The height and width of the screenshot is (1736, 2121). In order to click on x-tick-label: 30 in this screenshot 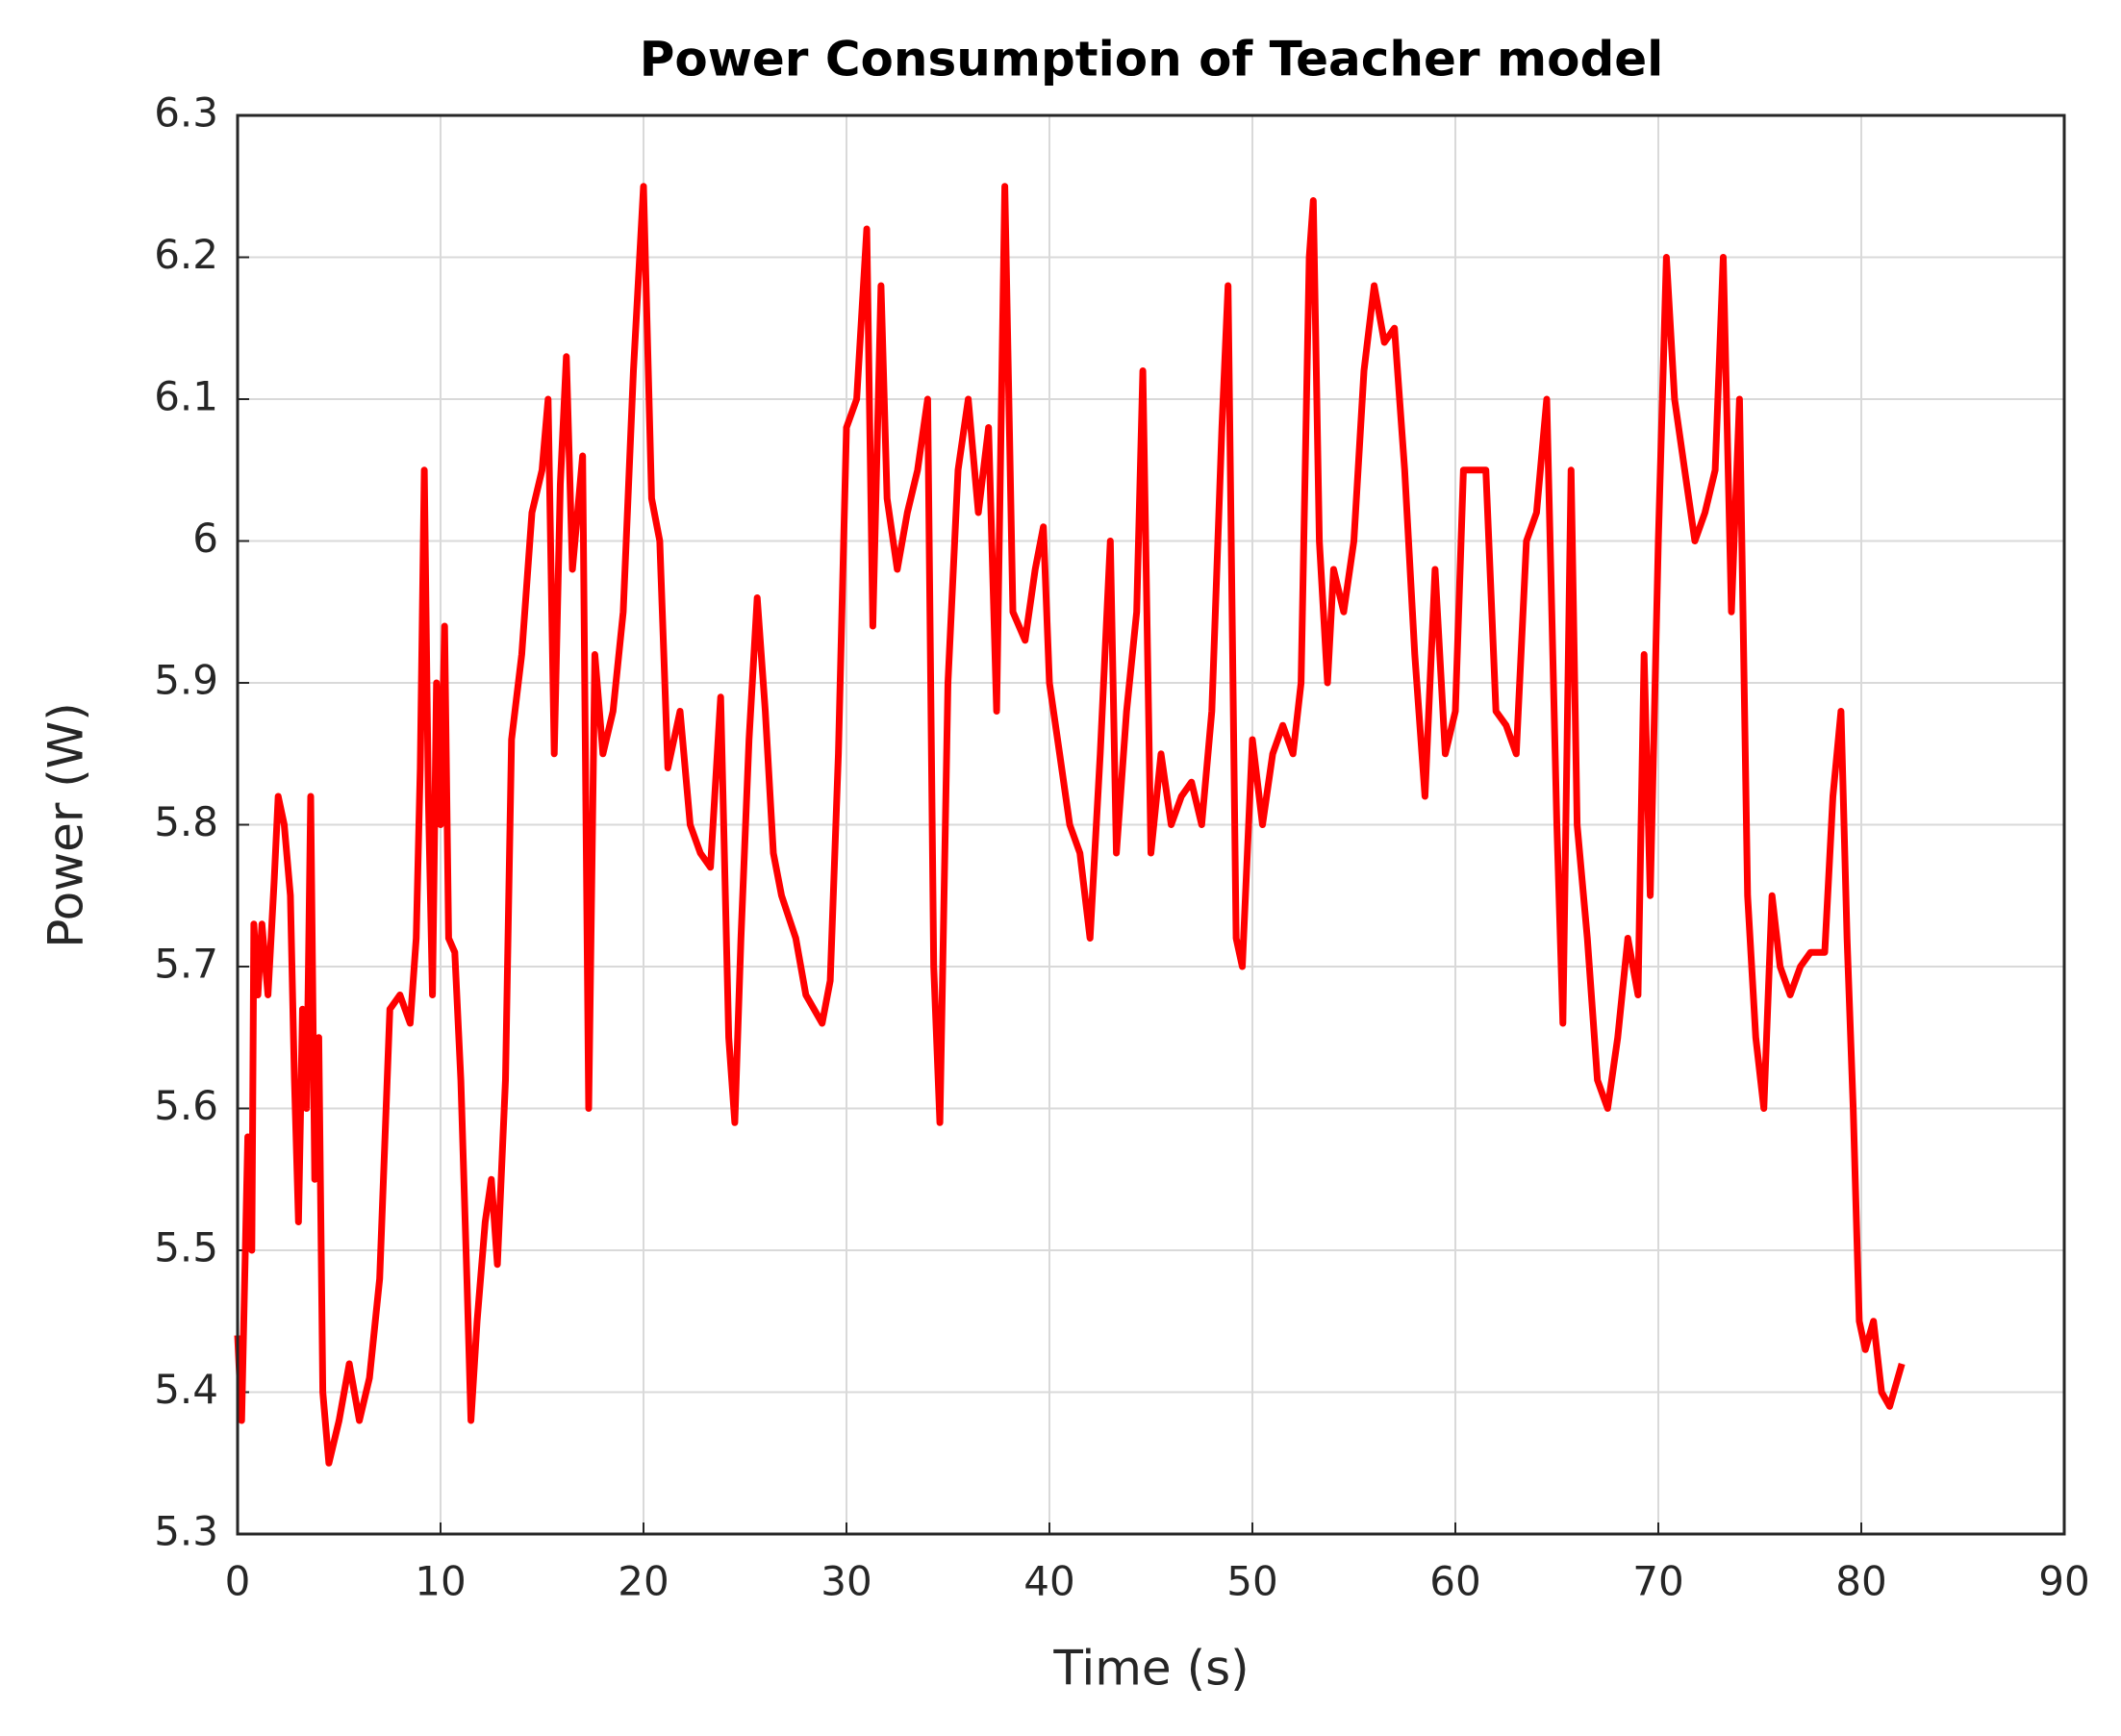, I will do `click(846, 1581)`.